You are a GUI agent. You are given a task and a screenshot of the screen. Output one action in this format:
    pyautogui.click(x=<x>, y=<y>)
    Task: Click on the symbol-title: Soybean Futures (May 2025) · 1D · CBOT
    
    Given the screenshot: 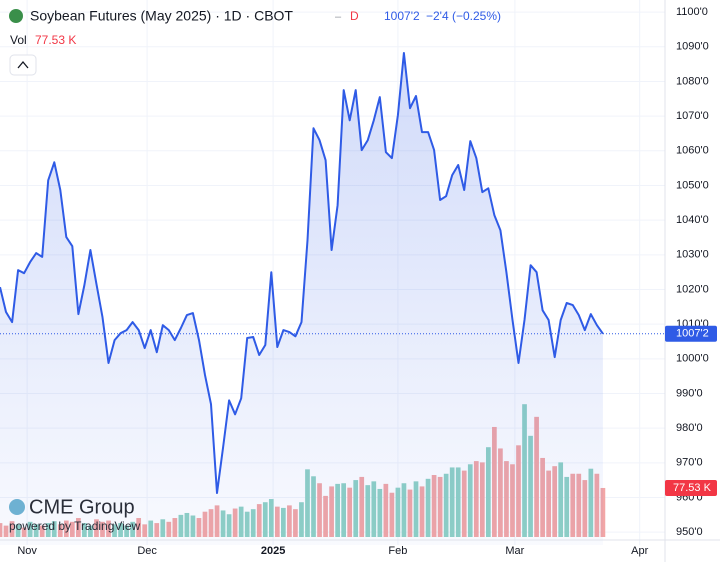 What is the action you would take?
    pyautogui.click(x=161, y=16)
    